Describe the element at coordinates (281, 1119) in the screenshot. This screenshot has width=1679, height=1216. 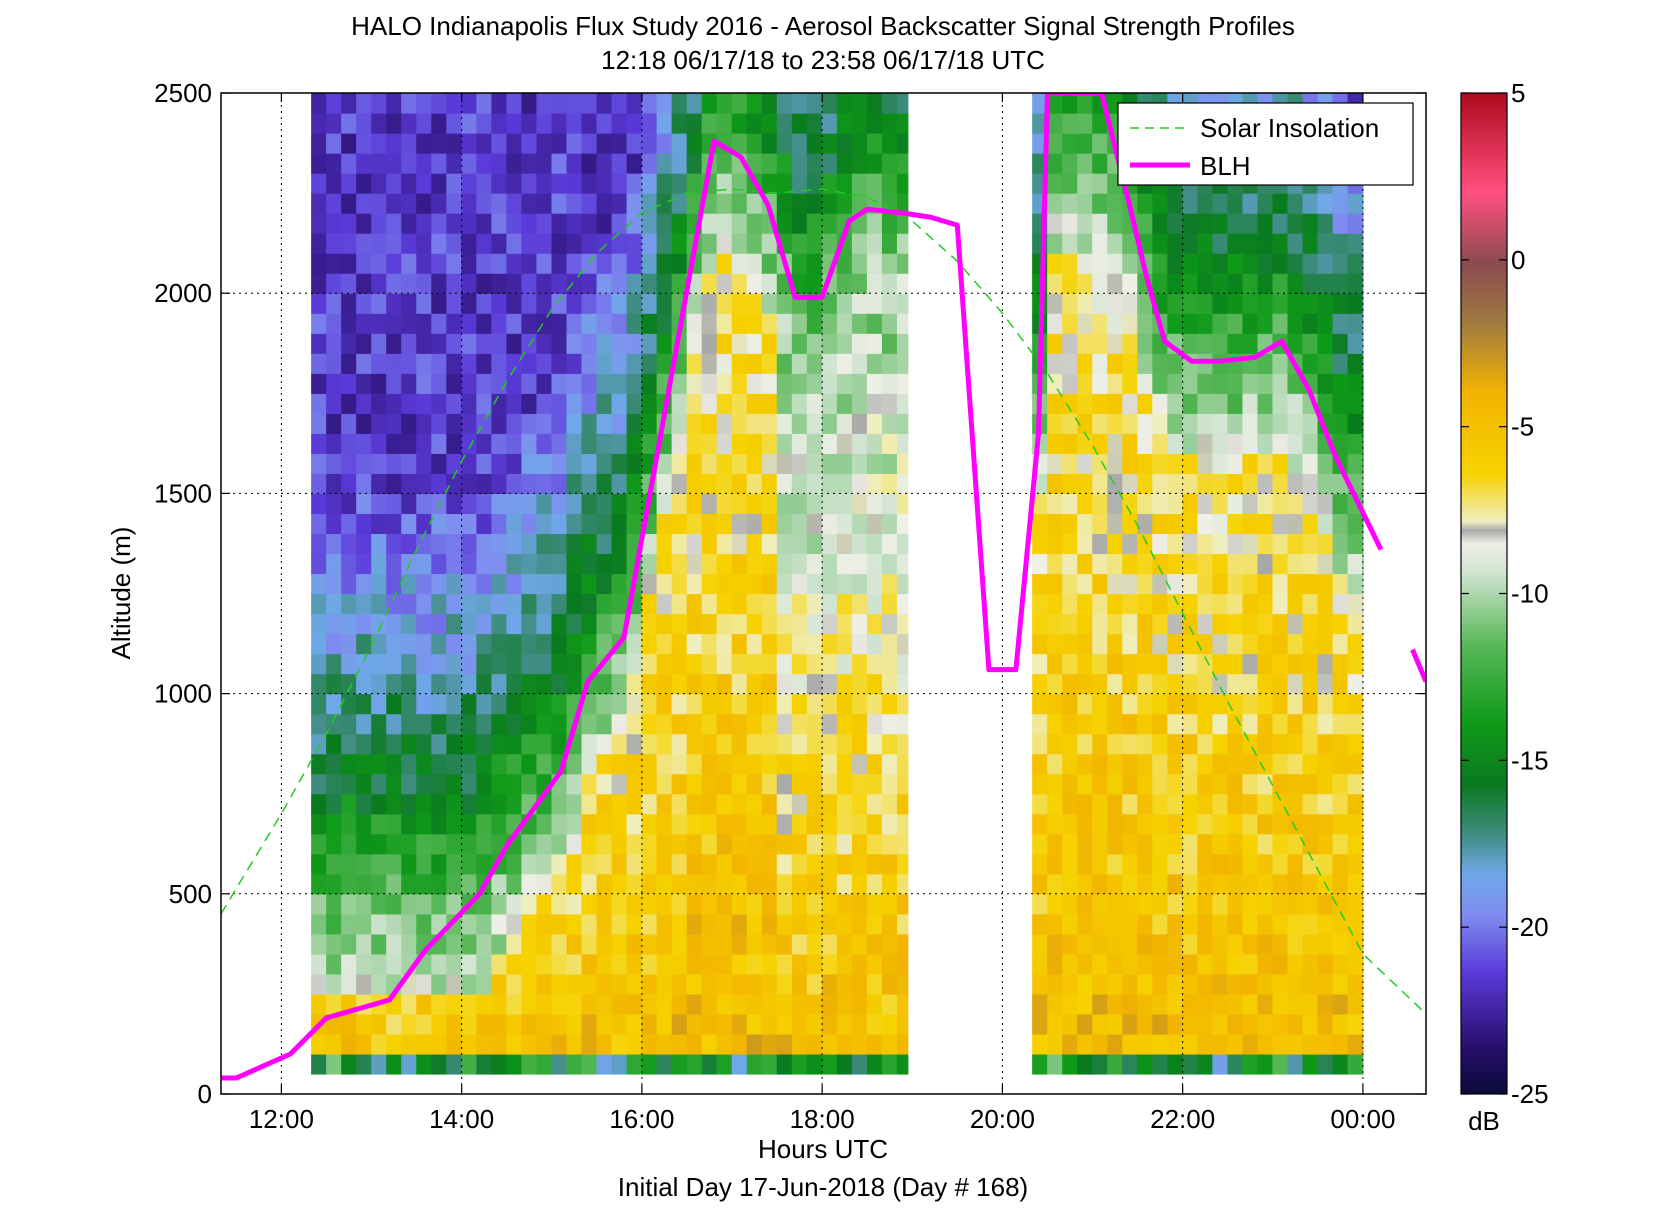
I see `x-tick-label: 12:00` at that location.